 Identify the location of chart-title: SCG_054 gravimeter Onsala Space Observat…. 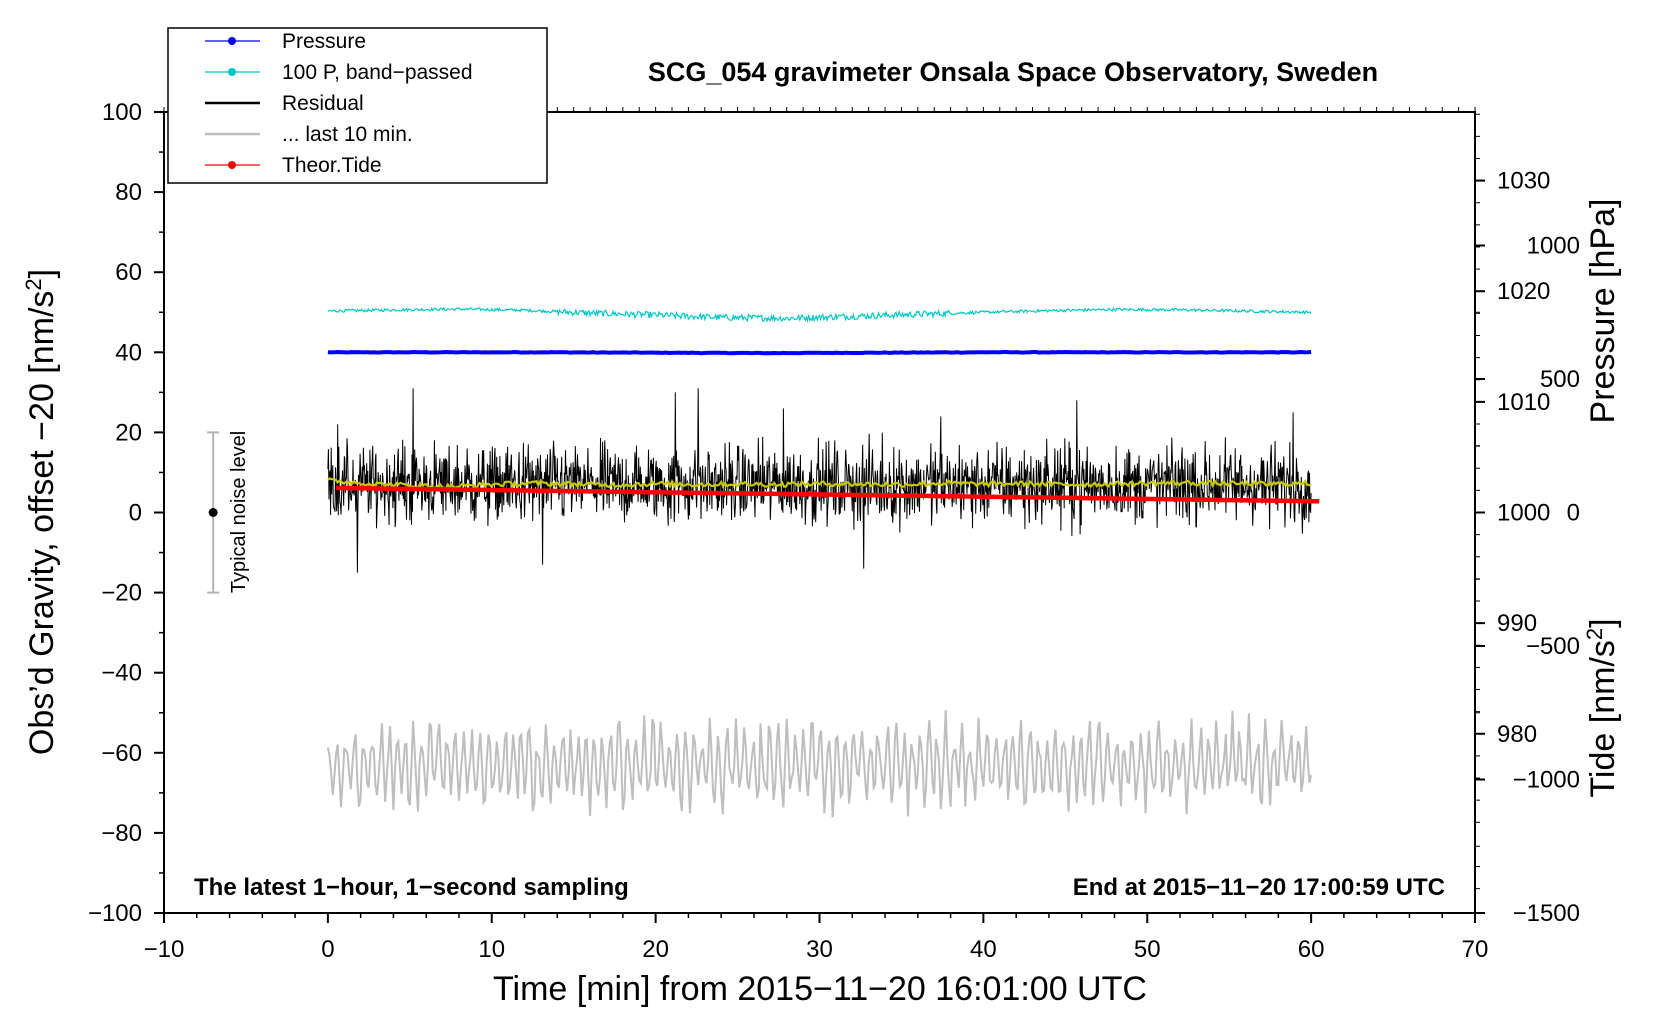
(1013, 72).